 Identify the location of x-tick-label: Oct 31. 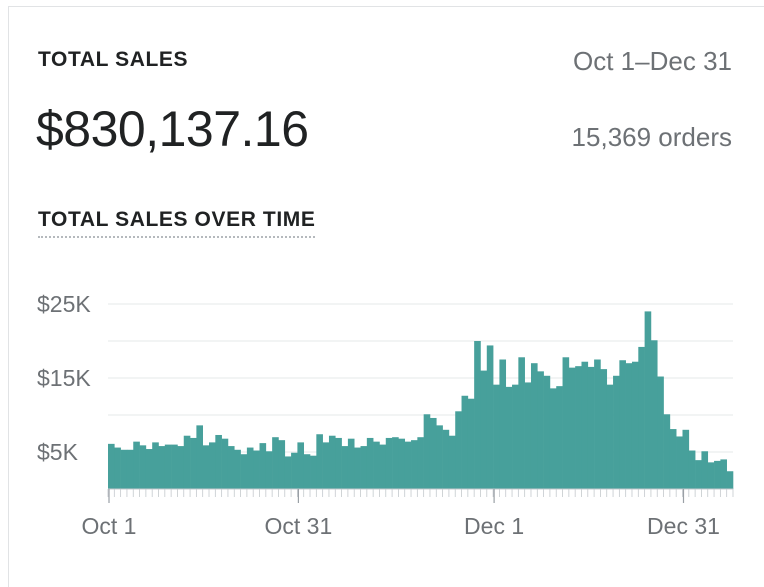
(299, 526).